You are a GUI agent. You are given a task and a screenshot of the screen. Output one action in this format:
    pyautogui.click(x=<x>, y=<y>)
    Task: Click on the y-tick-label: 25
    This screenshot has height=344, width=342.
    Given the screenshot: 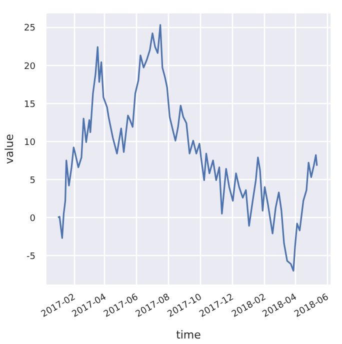 What is the action you would take?
    pyautogui.click(x=30, y=29)
    